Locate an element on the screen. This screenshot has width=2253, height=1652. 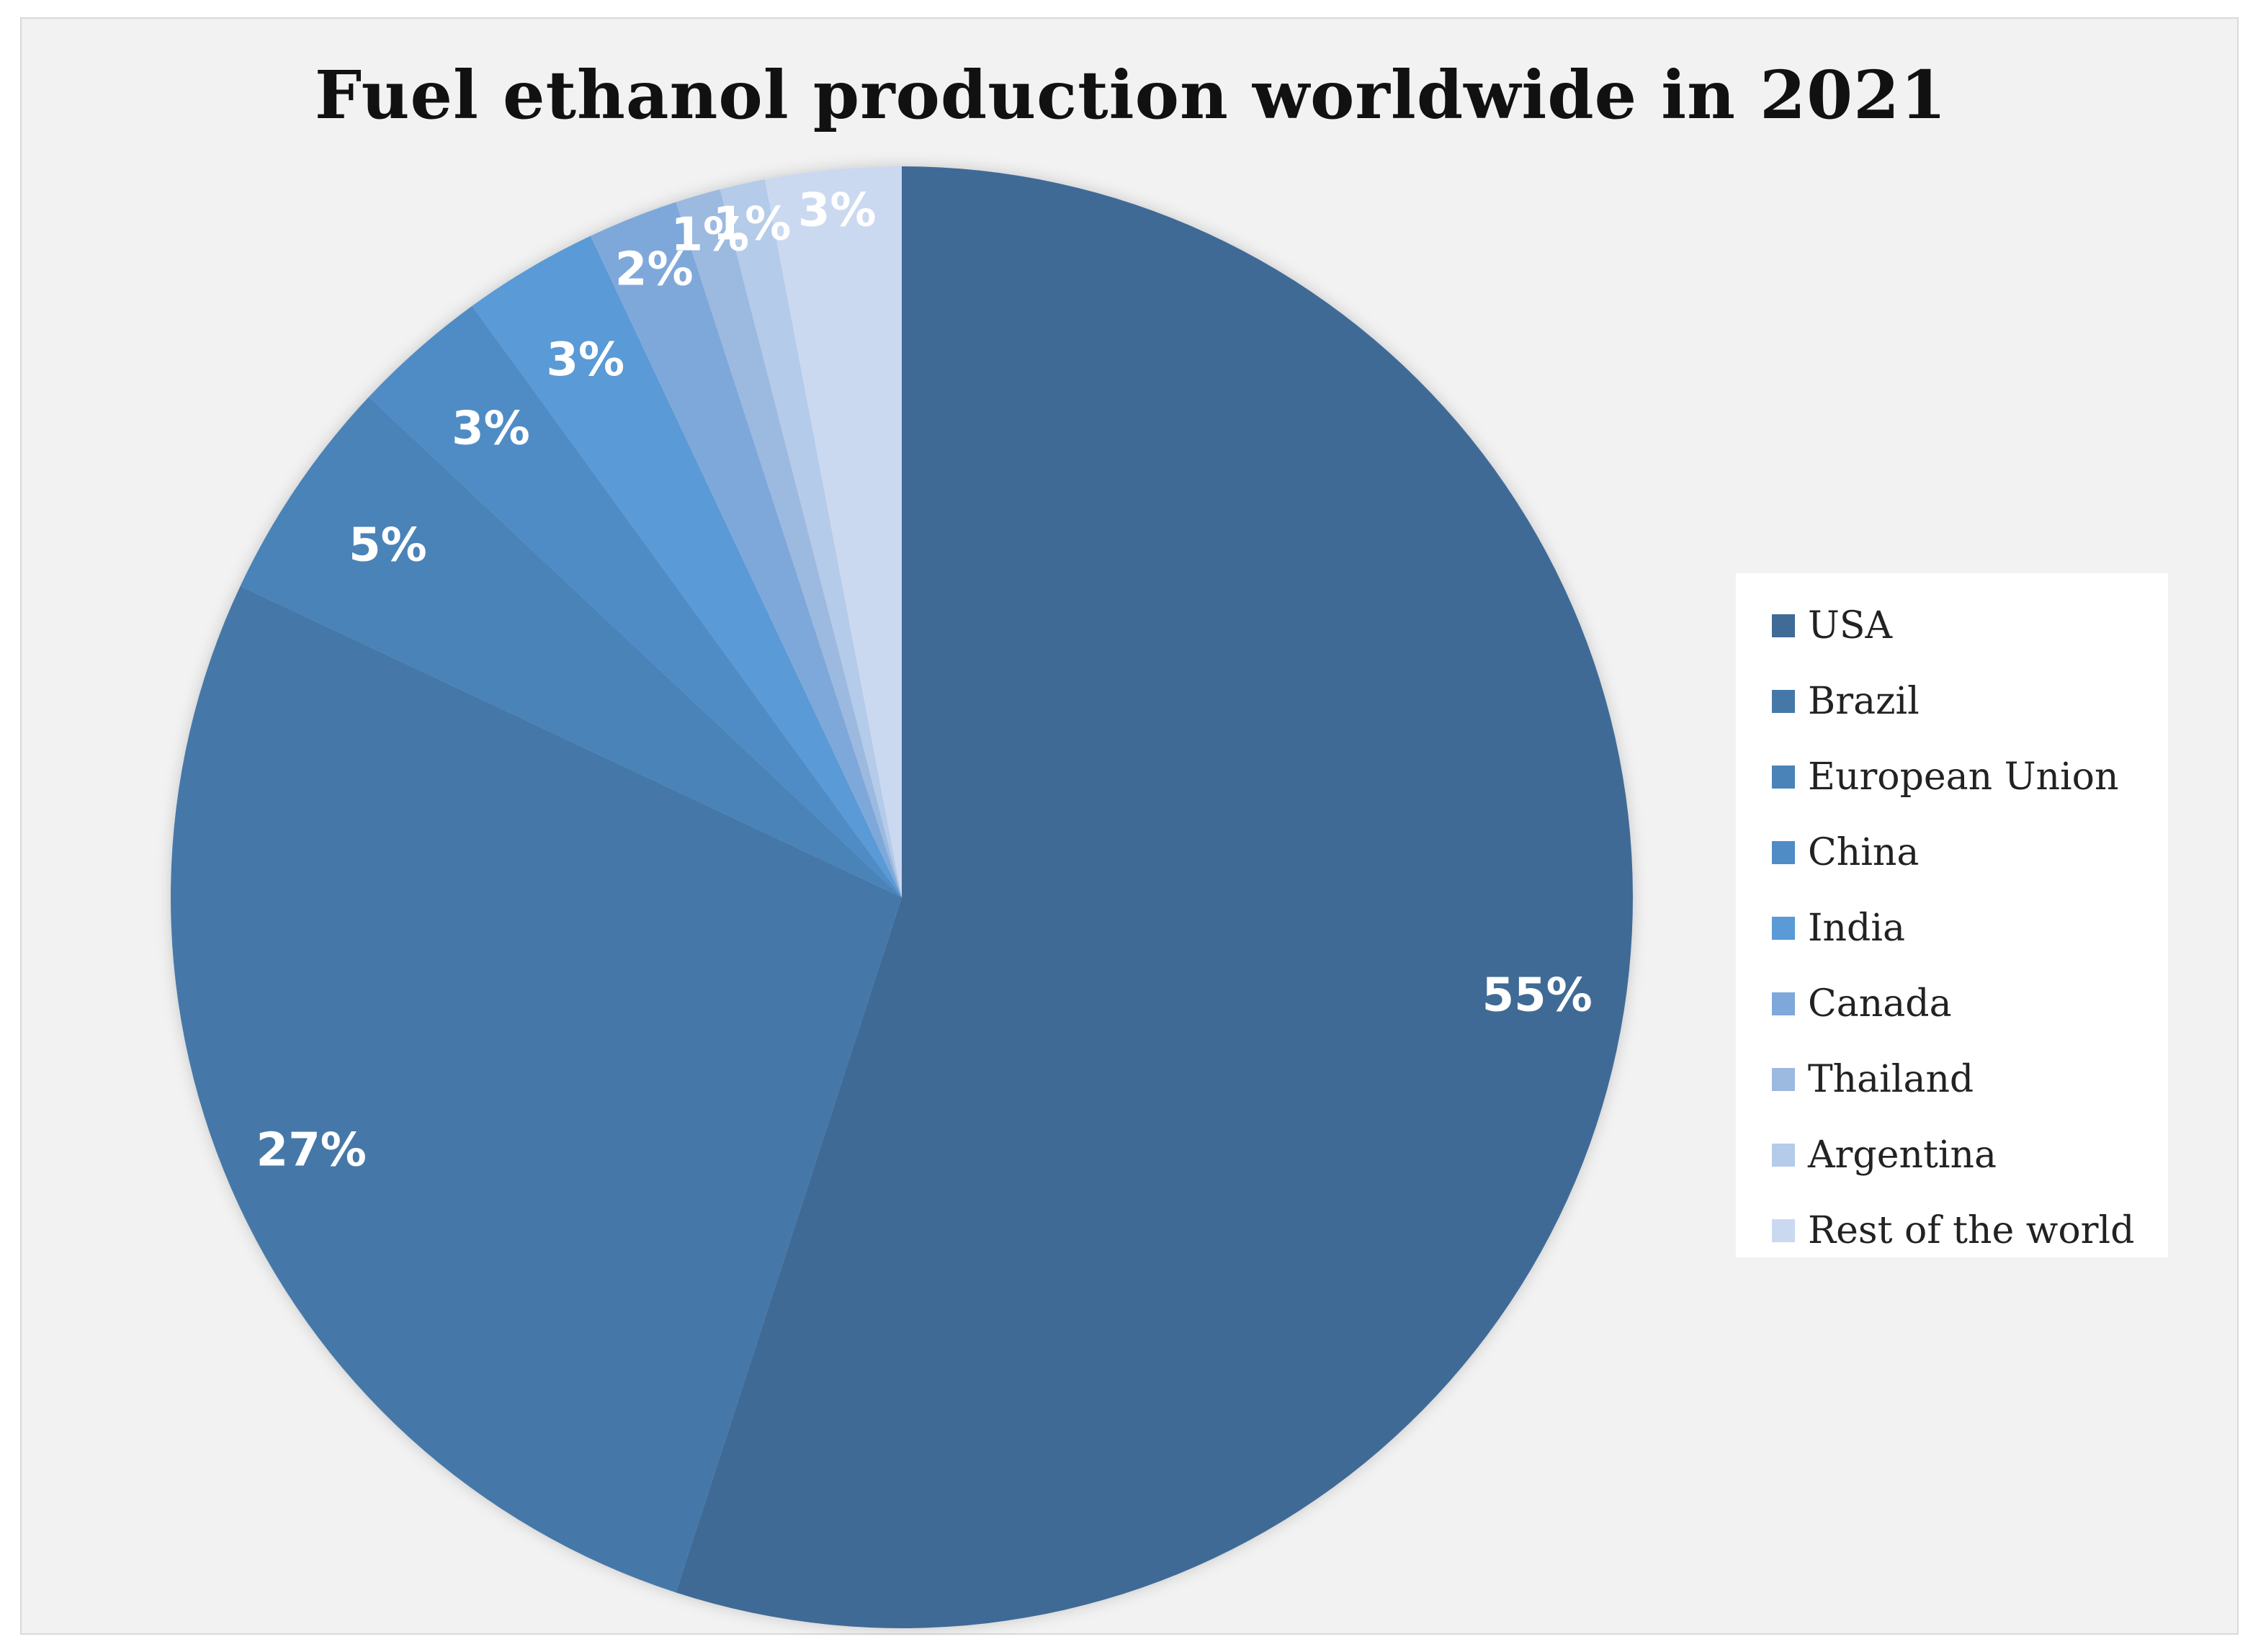
data-label-european-union: 5% is located at coordinates (388, 546).